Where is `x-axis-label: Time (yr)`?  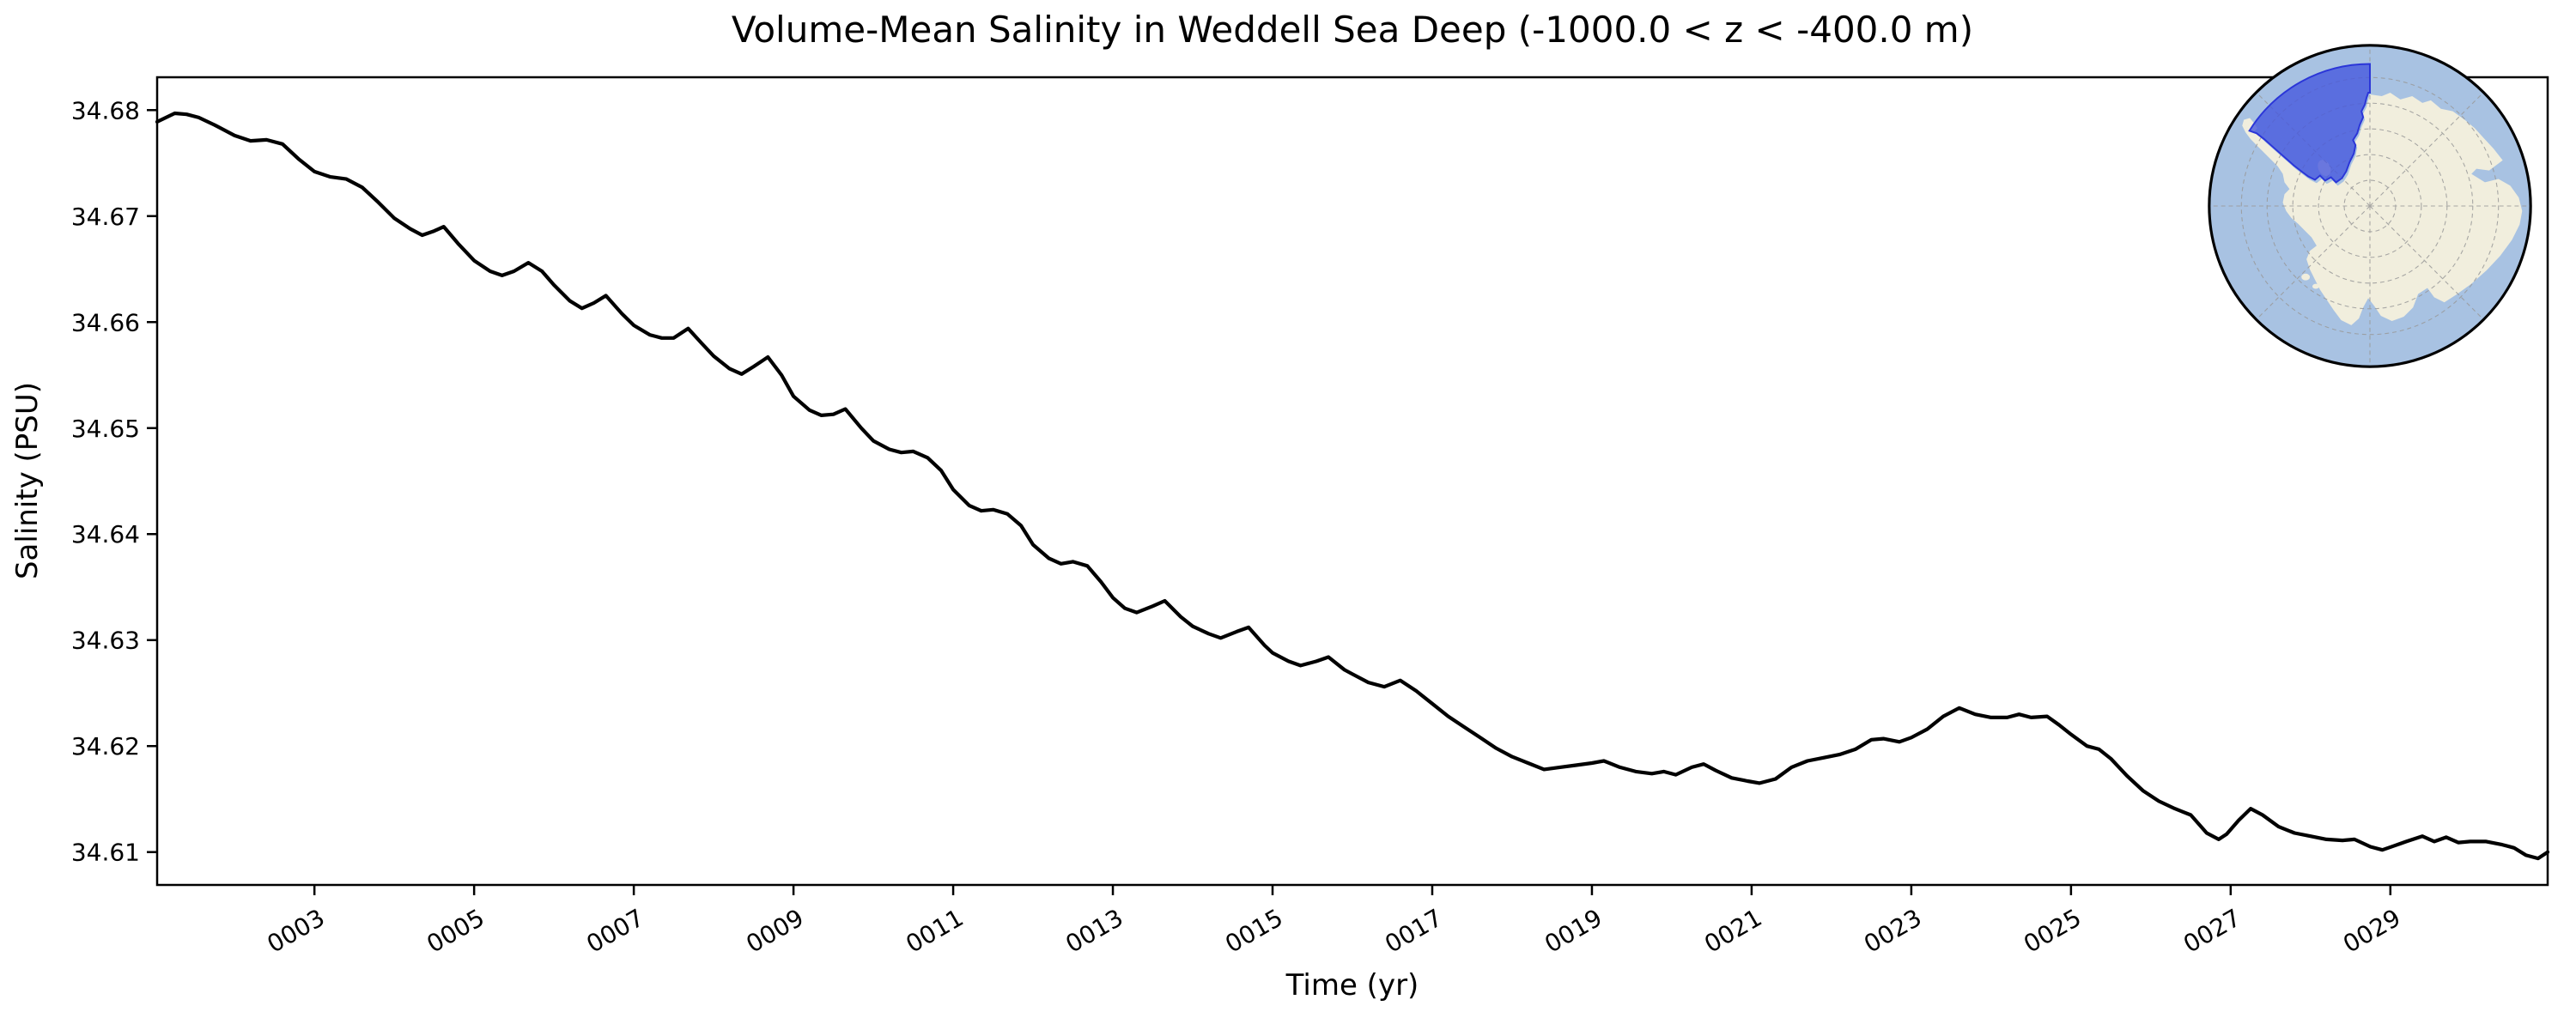
x-axis-label: Time (yr) is located at coordinates (1352, 985).